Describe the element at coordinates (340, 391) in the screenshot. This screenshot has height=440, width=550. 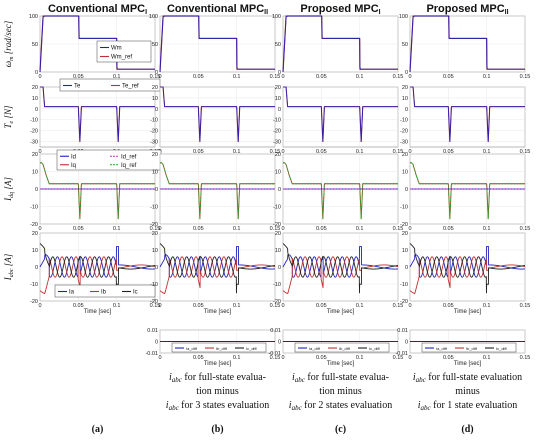
I see `caption-line: tion minus` at that location.